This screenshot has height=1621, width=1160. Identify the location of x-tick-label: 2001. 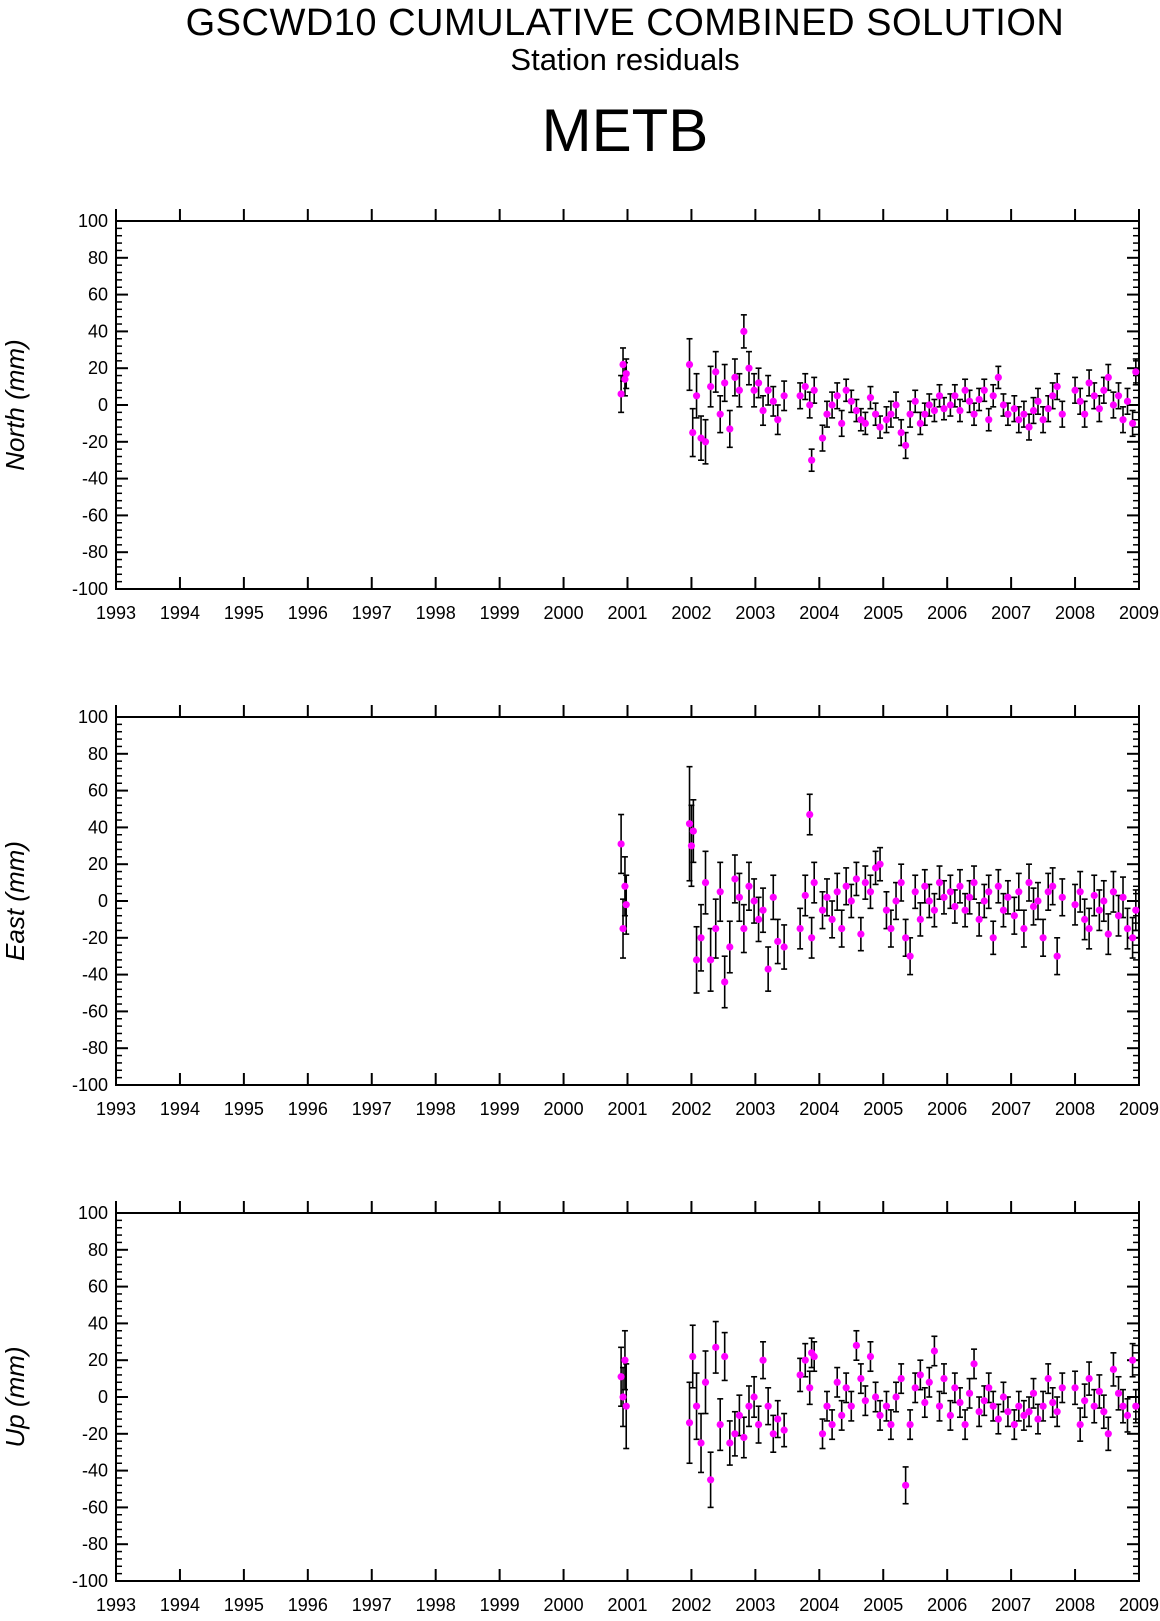
(627, 1605).